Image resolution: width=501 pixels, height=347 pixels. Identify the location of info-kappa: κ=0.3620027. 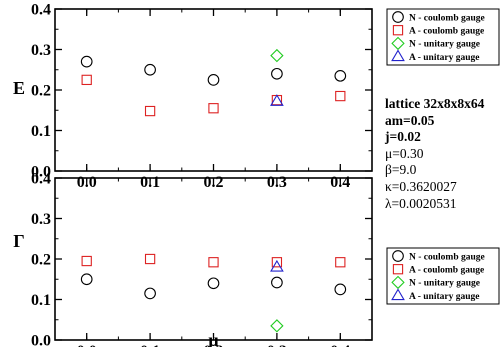
(421, 186).